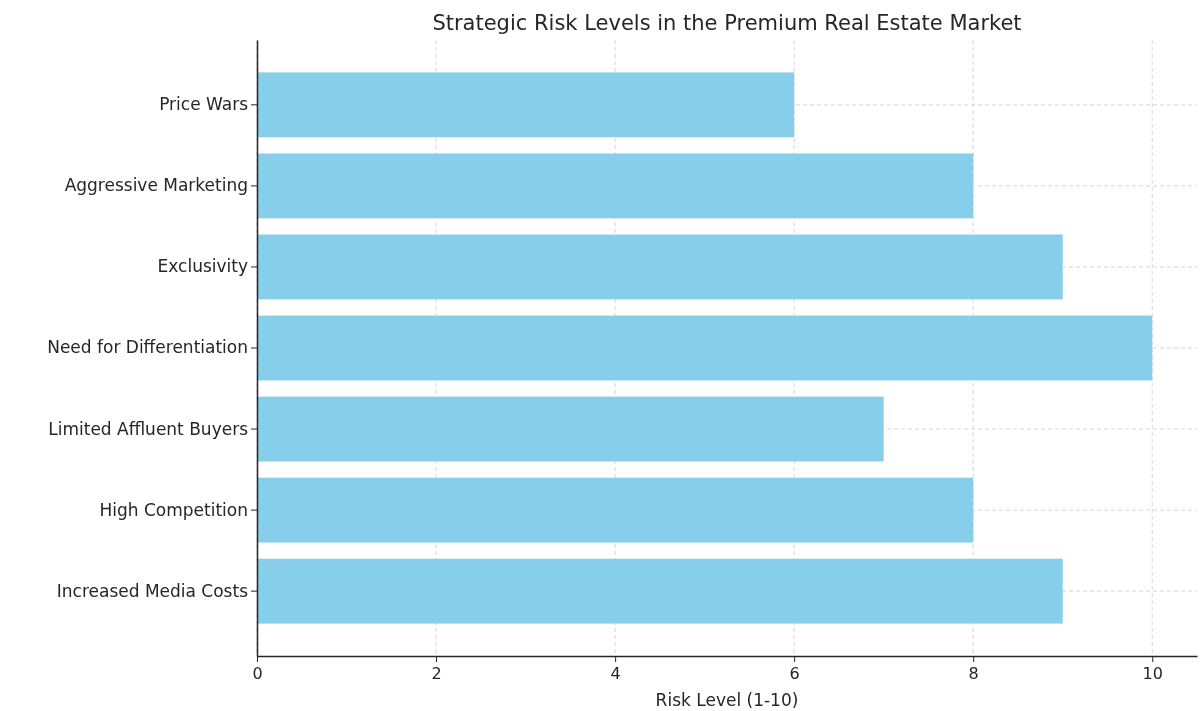 This screenshot has width=1200, height=711. I want to click on y-tick-label: High Competition, so click(173, 509).